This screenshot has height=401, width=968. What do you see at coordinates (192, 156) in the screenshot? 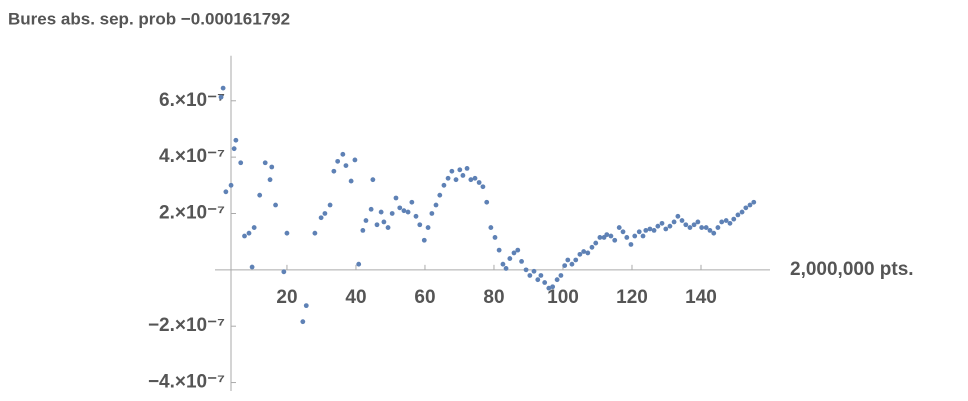
I see `y-tick-label: 4.×10⁻⁷` at bounding box center [192, 156].